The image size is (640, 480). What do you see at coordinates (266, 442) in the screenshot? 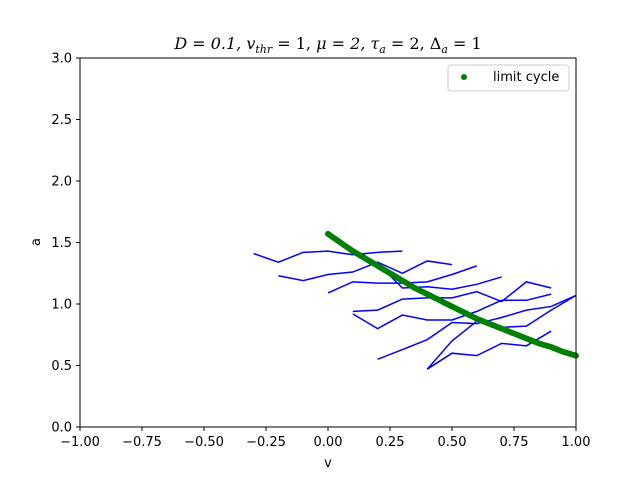
I see `x-tick-label: −0.25` at bounding box center [266, 442].